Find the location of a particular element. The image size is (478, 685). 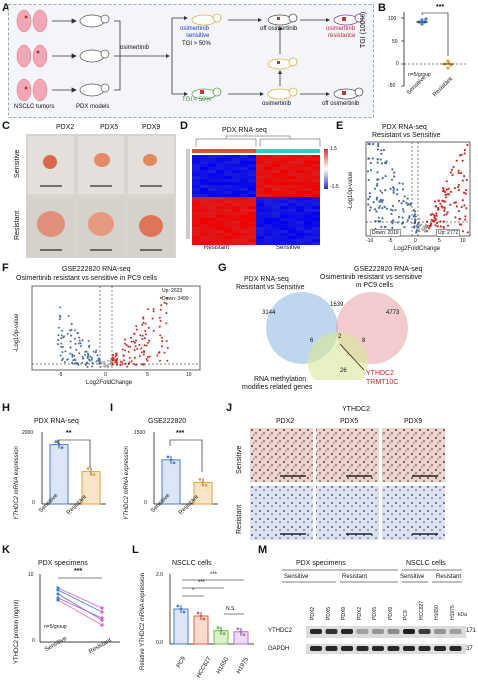

l-sig-2: *** is located at coordinates (202, 583).